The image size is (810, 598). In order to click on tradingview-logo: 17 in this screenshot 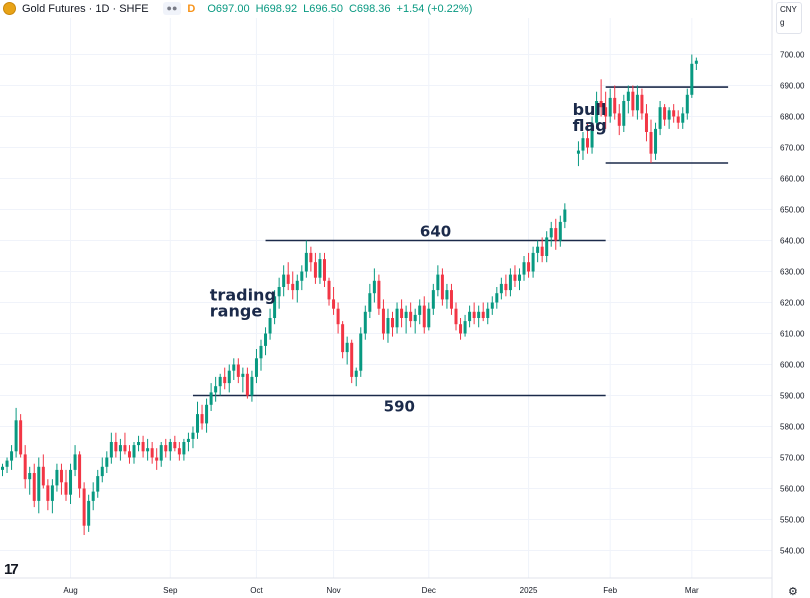, I will do `click(11, 569)`.